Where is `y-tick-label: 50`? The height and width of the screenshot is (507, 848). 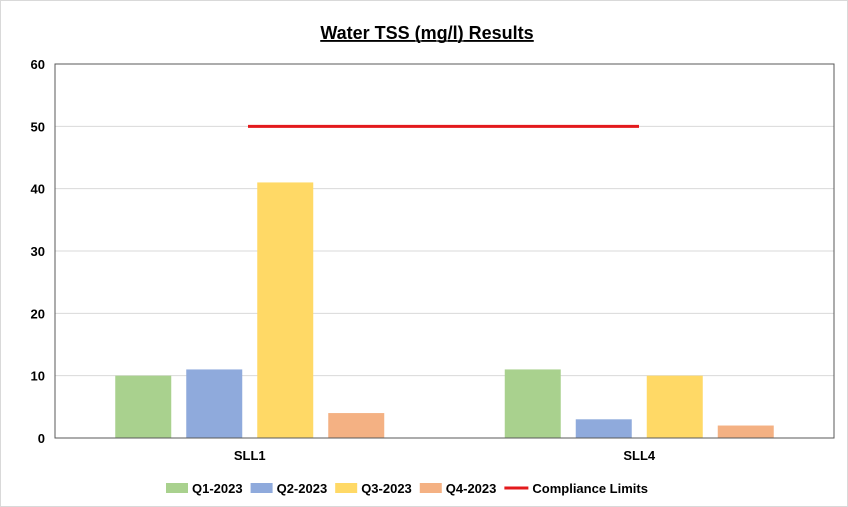 y-tick-label: 50 is located at coordinates (38, 126).